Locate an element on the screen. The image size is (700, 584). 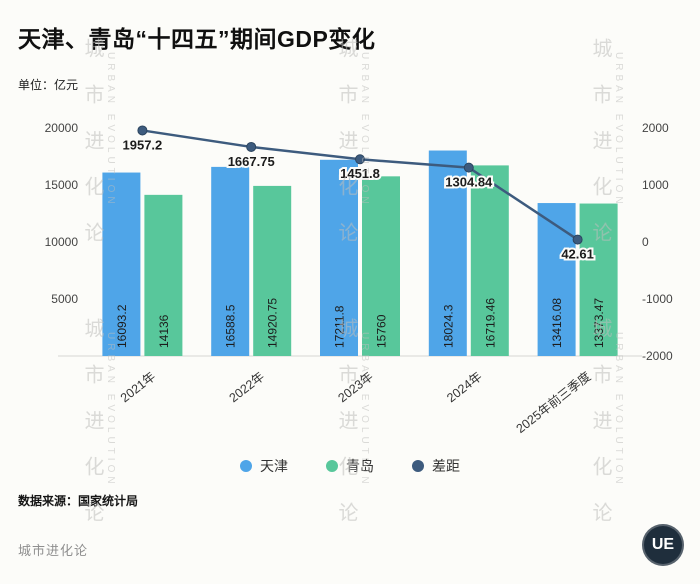
bar-value-label: 13416.08 is located at coordinates (557, 323).